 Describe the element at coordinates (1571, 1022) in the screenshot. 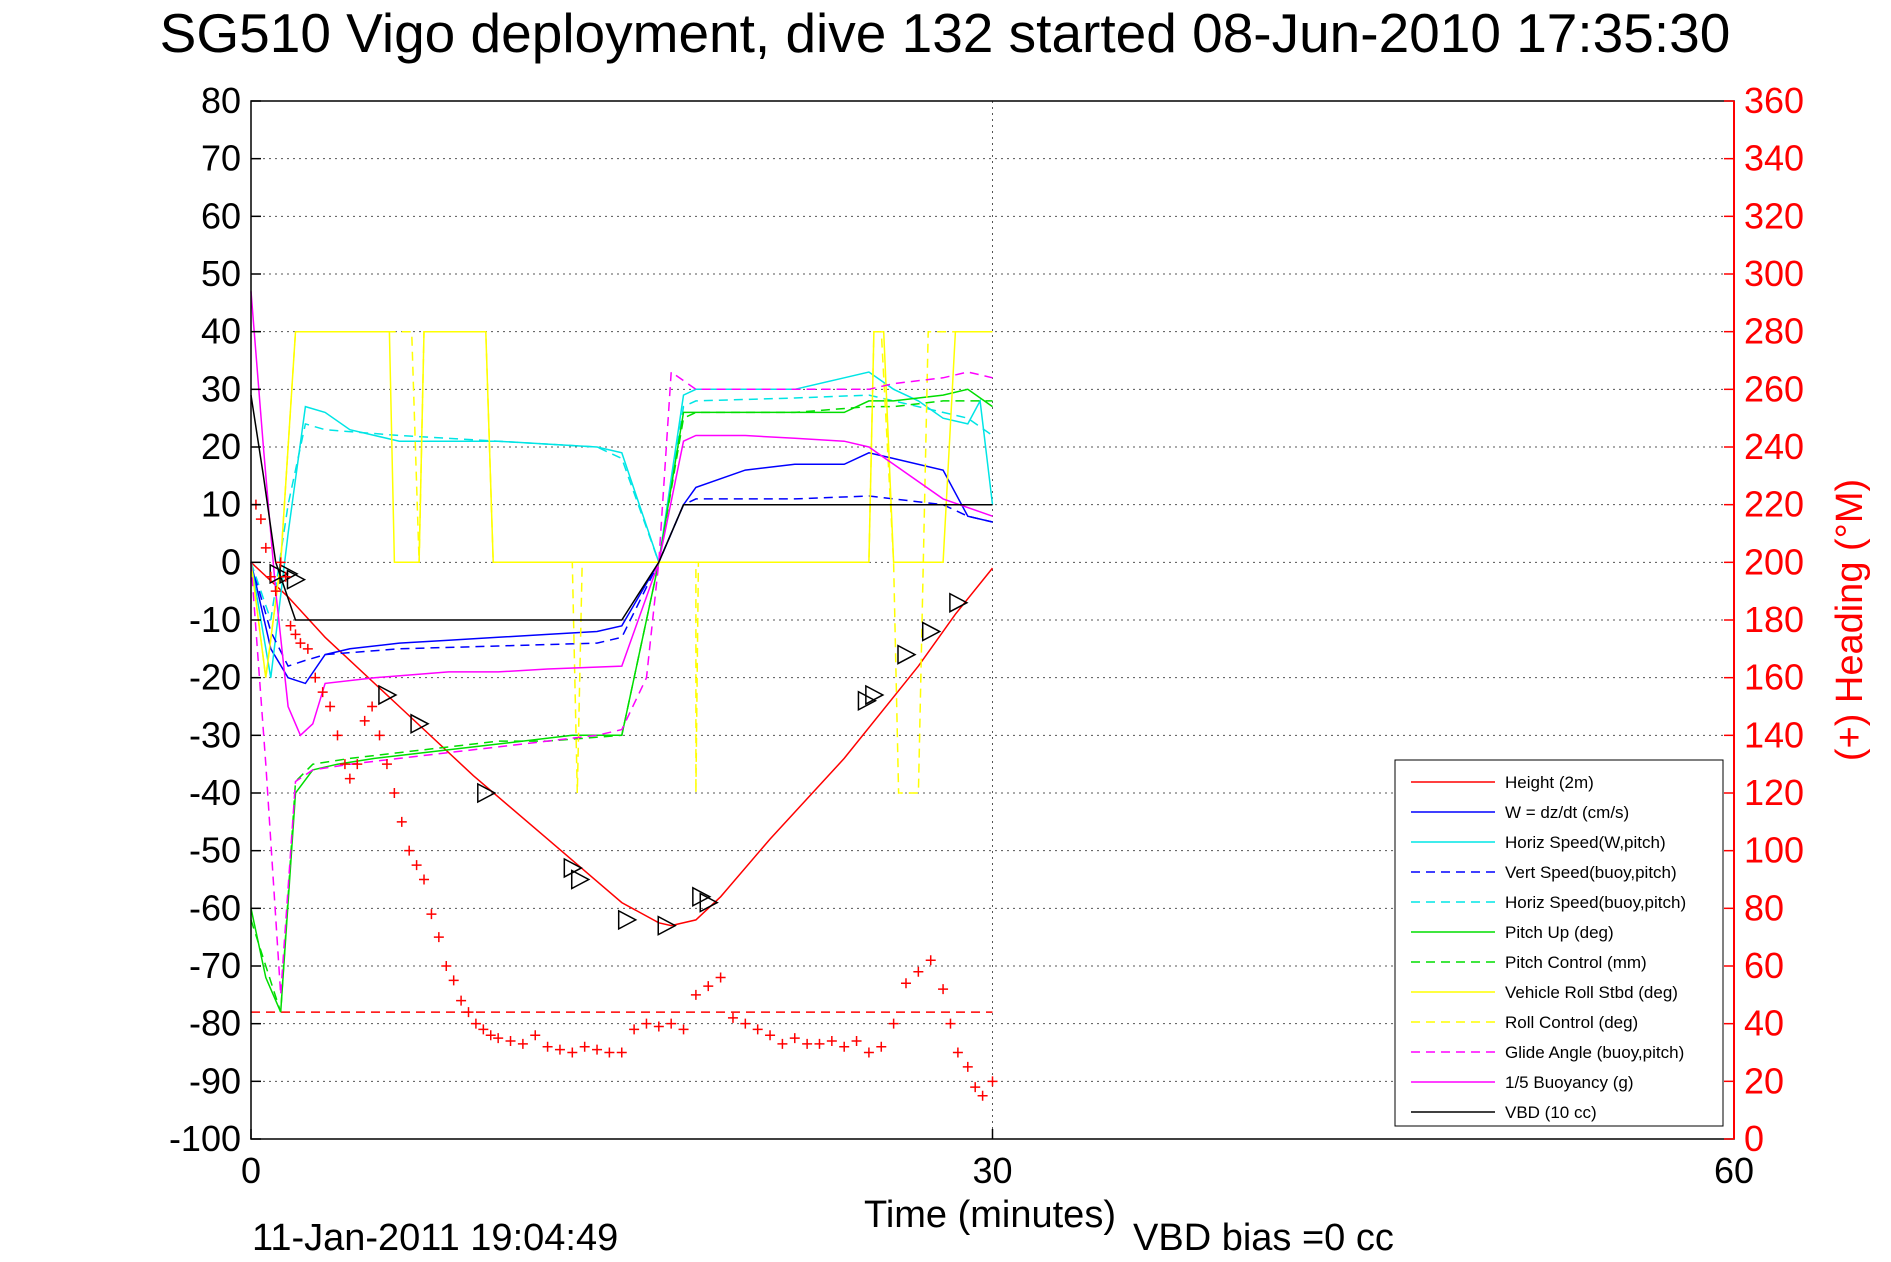

I see `legend-label: Roll Control (deg)` at that location.